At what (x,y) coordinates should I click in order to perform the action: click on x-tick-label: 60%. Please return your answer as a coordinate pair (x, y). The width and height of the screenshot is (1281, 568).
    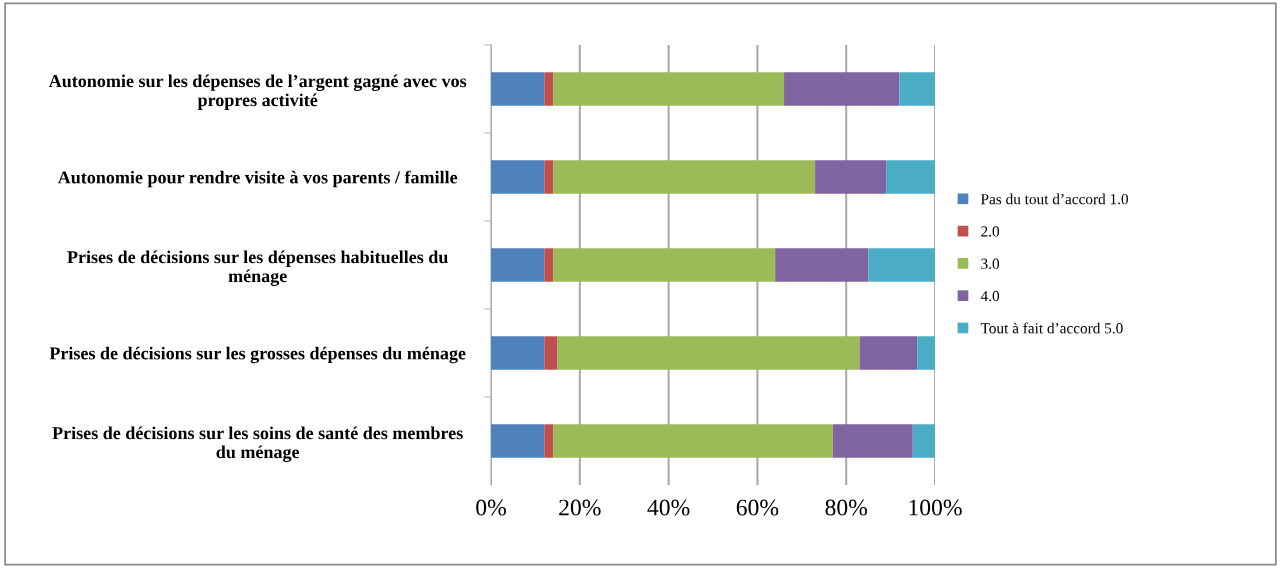
    Looking at the image, I should click on (757, 507).